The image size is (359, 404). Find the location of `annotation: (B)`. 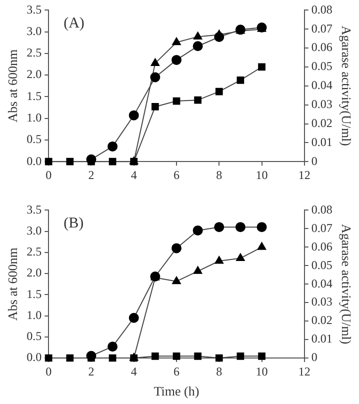

annotation: (B) is located at coordinates (74, 224).